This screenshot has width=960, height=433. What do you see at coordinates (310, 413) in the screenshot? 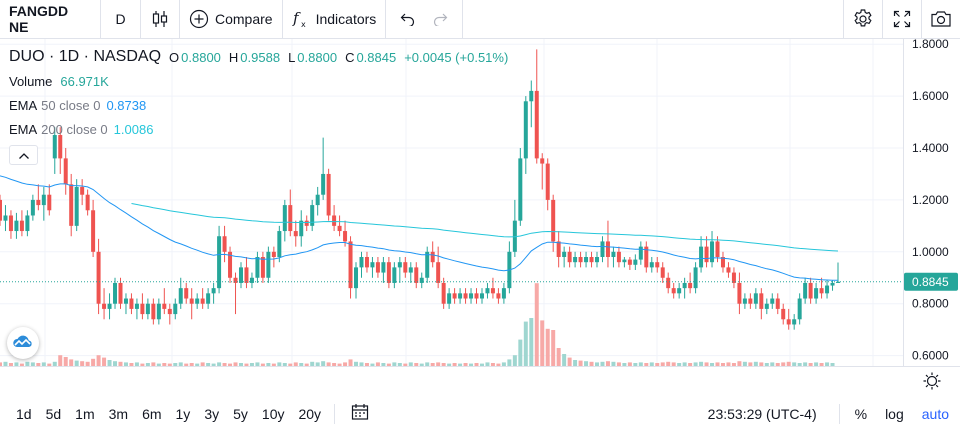
I see `range-button-20y: 20y` at bounding box center [310, 413].